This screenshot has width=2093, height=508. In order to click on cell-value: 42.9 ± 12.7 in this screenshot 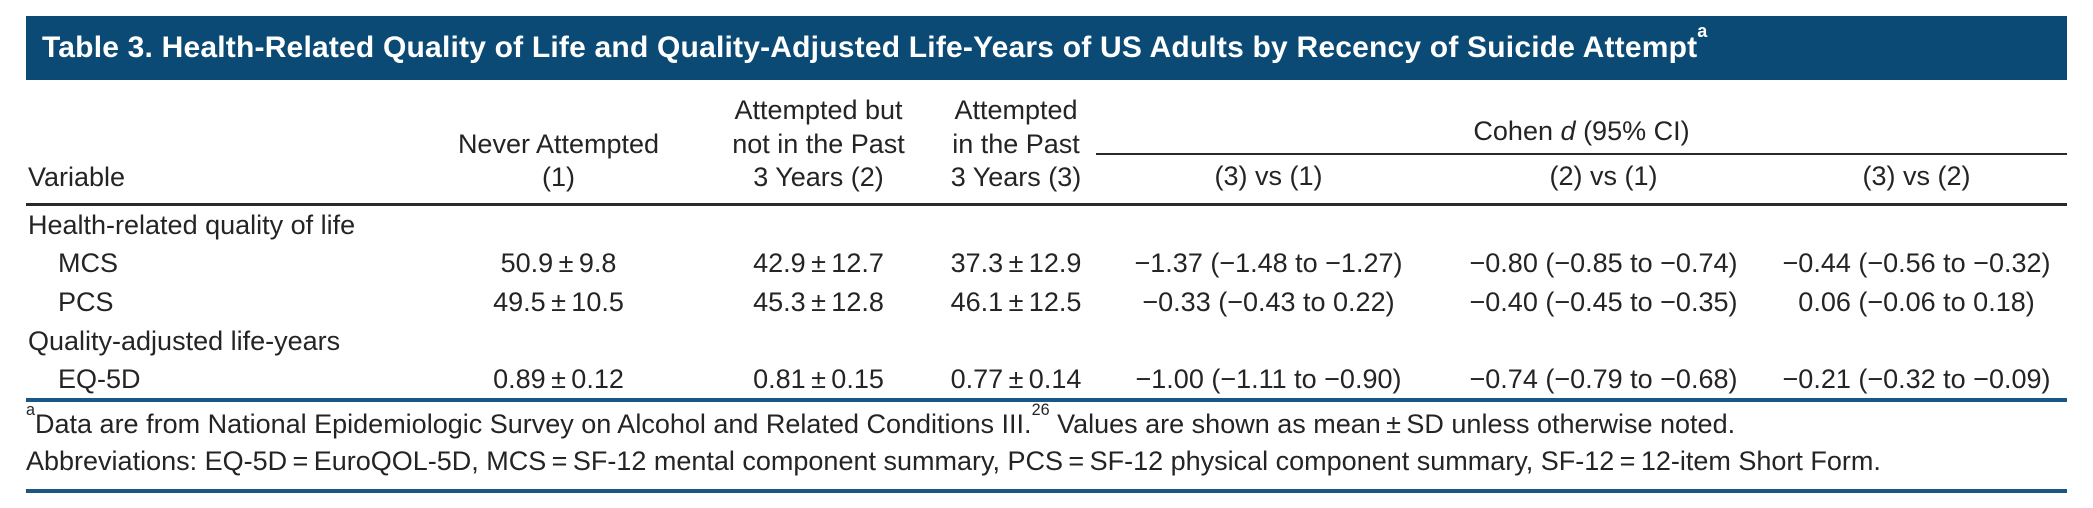, I will do `click(818, 262)`.